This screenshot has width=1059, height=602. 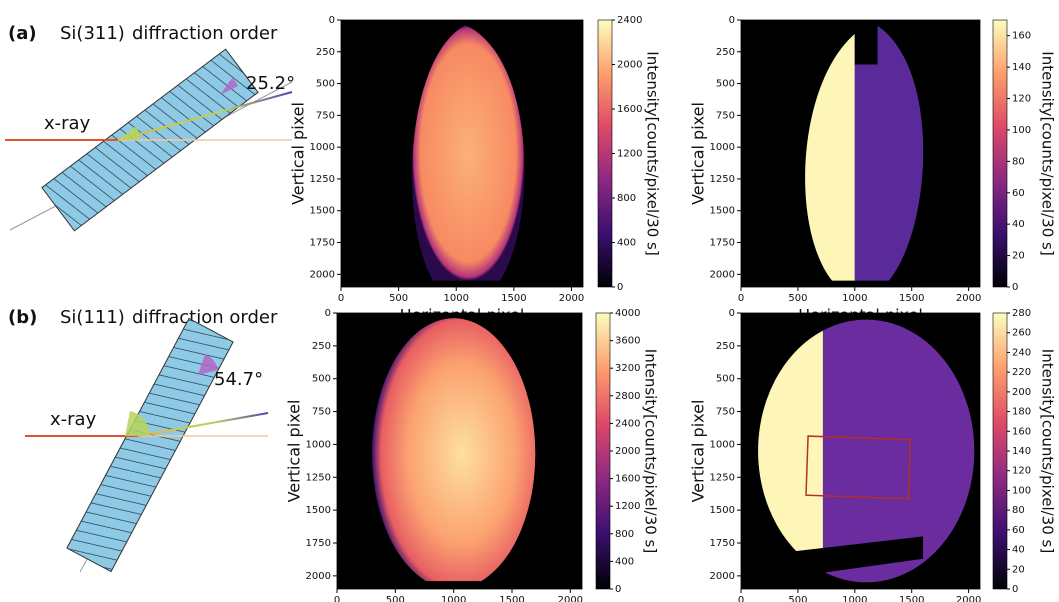 What do you see at coordinates (1021, 130) in the screenshot?
I see `colorbar-tick-label: 100` at bounding box center [1021, 130].